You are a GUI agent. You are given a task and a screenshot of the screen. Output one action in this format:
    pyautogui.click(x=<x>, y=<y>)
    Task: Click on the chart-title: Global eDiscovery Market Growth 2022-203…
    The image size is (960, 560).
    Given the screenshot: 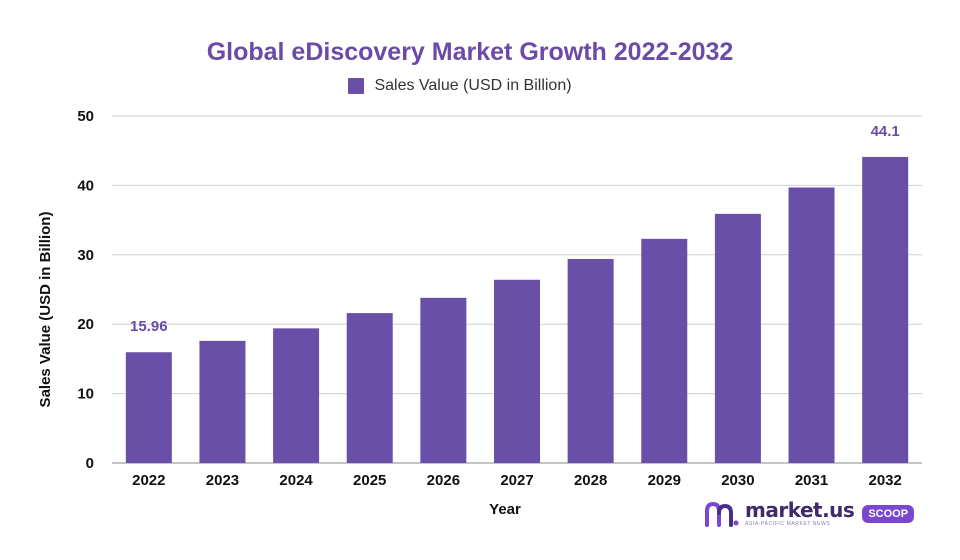 What is the action you would take?
    pyautogui.click(x=470, y=52)
    